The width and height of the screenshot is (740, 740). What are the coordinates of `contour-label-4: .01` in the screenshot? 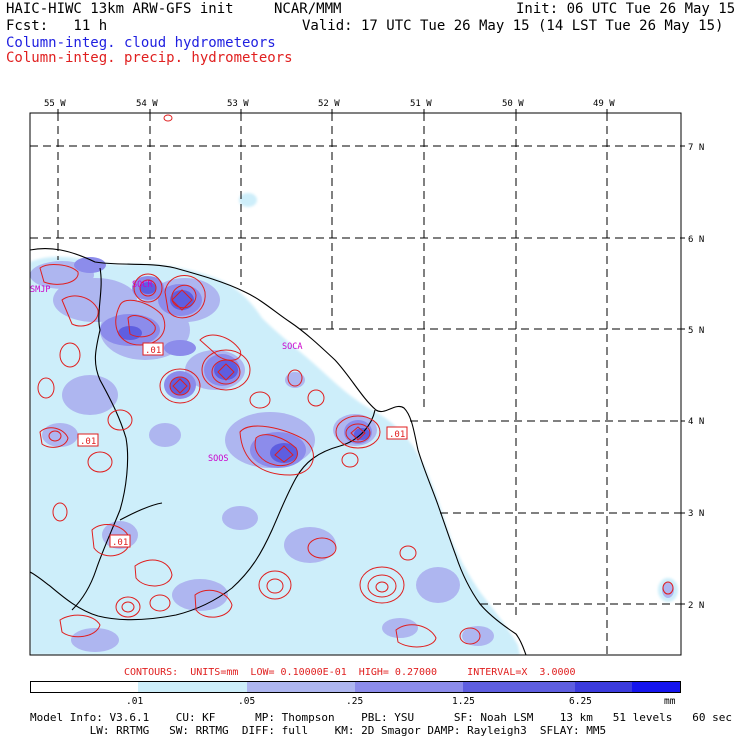 It's located at (120, 543).